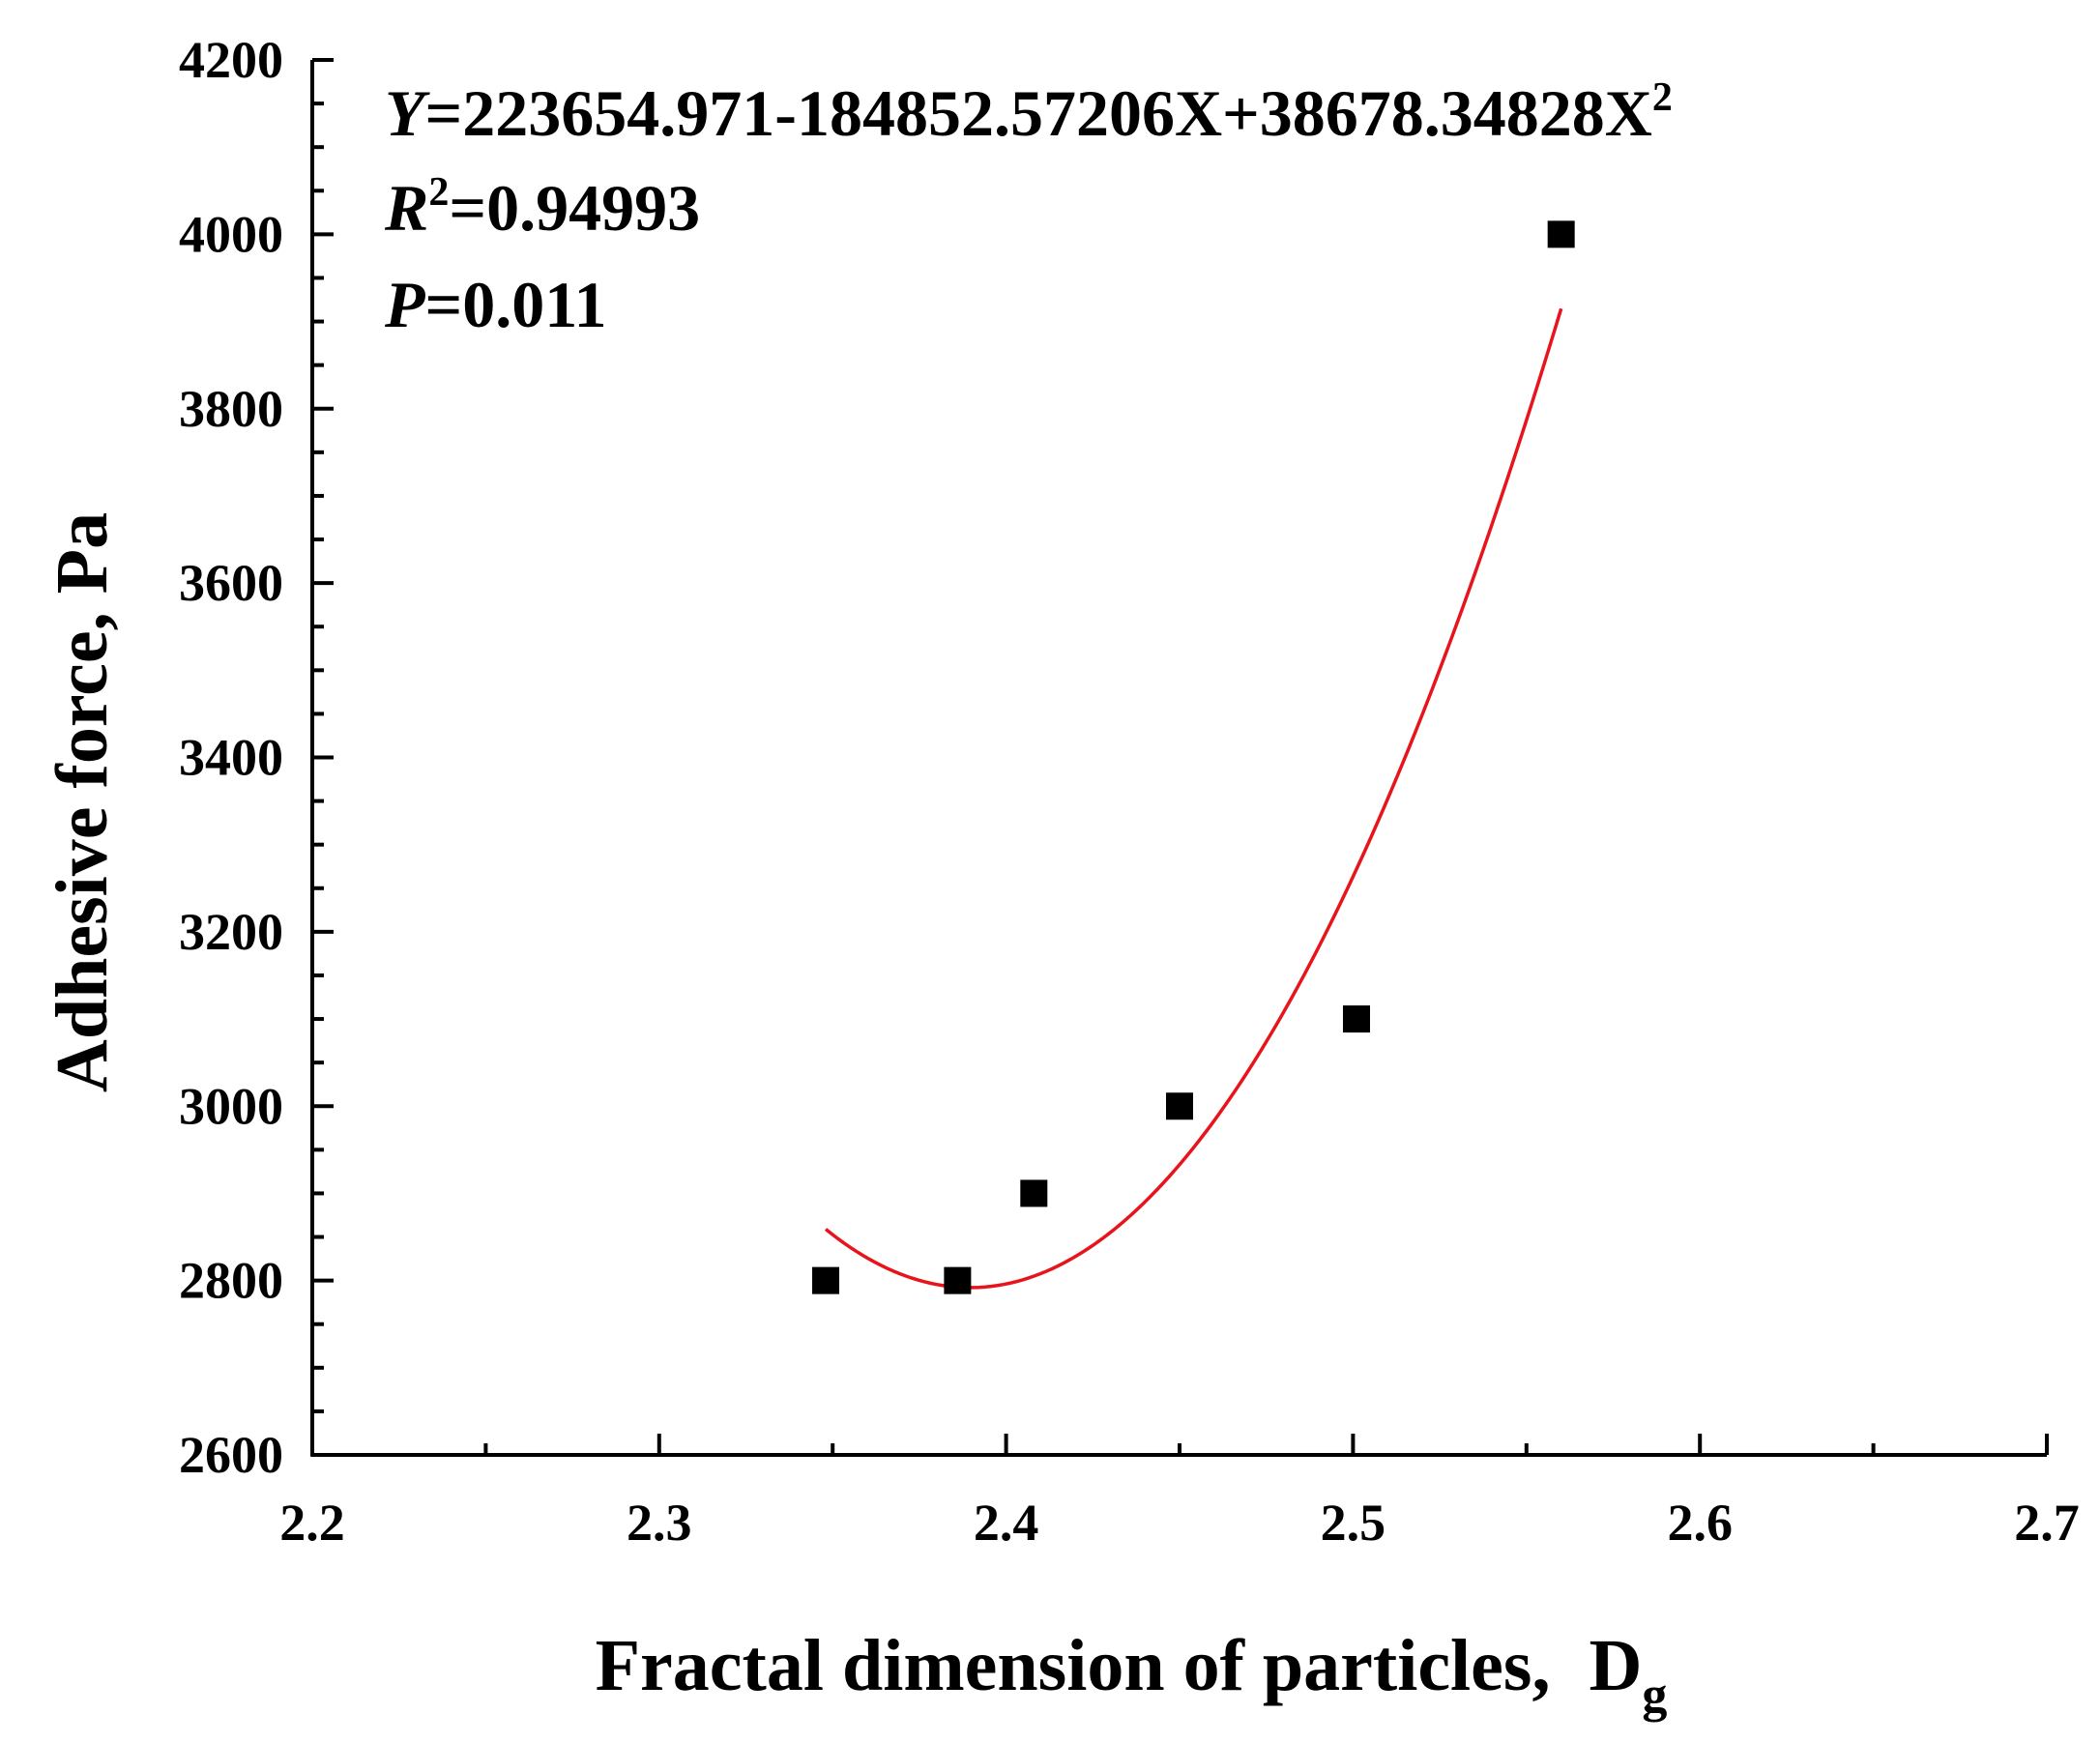 This screenshot has width=2100, height=1743. What do you see at coordinates (659, 1523) in the screenshot?
I see `x-tick-label: 2.3` at bounding box center [659, 1523].